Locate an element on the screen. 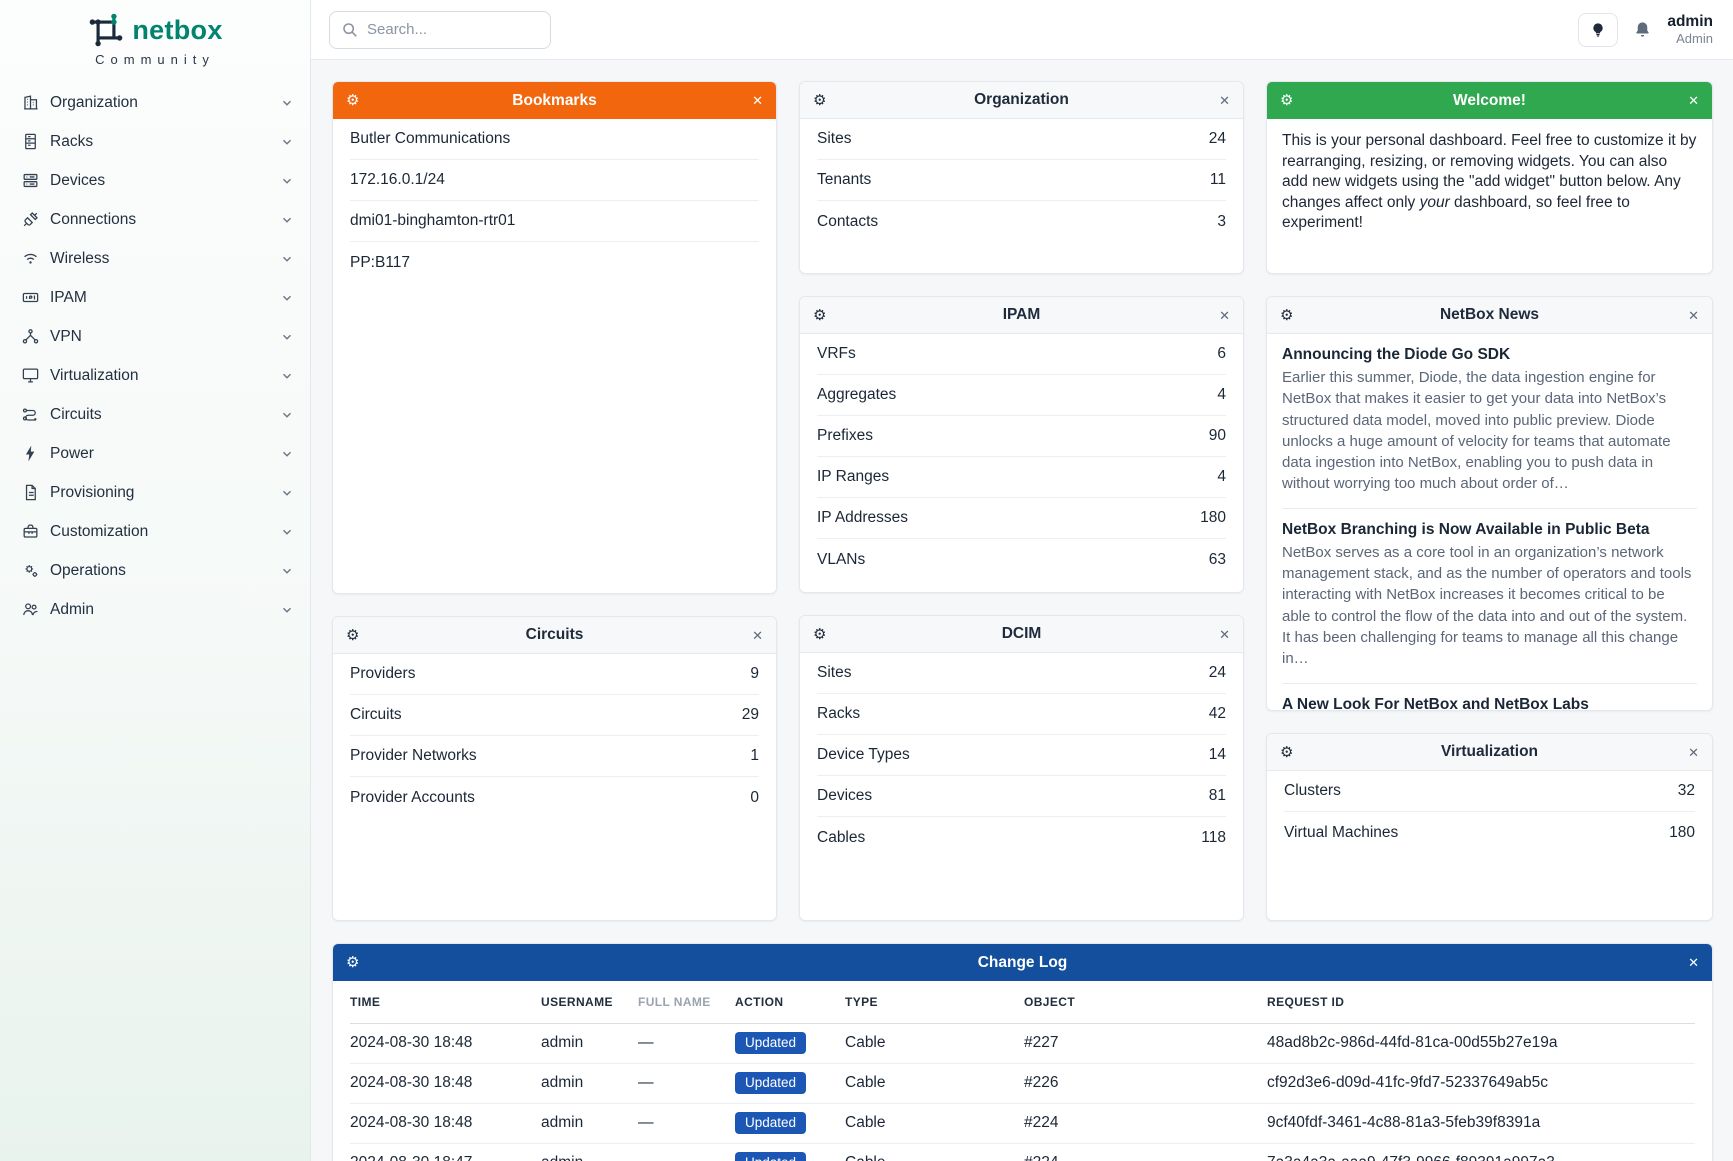 This screenshot has width=1733, height=1161. change-object-link: #227 is located at coordinates (1145, 1043).